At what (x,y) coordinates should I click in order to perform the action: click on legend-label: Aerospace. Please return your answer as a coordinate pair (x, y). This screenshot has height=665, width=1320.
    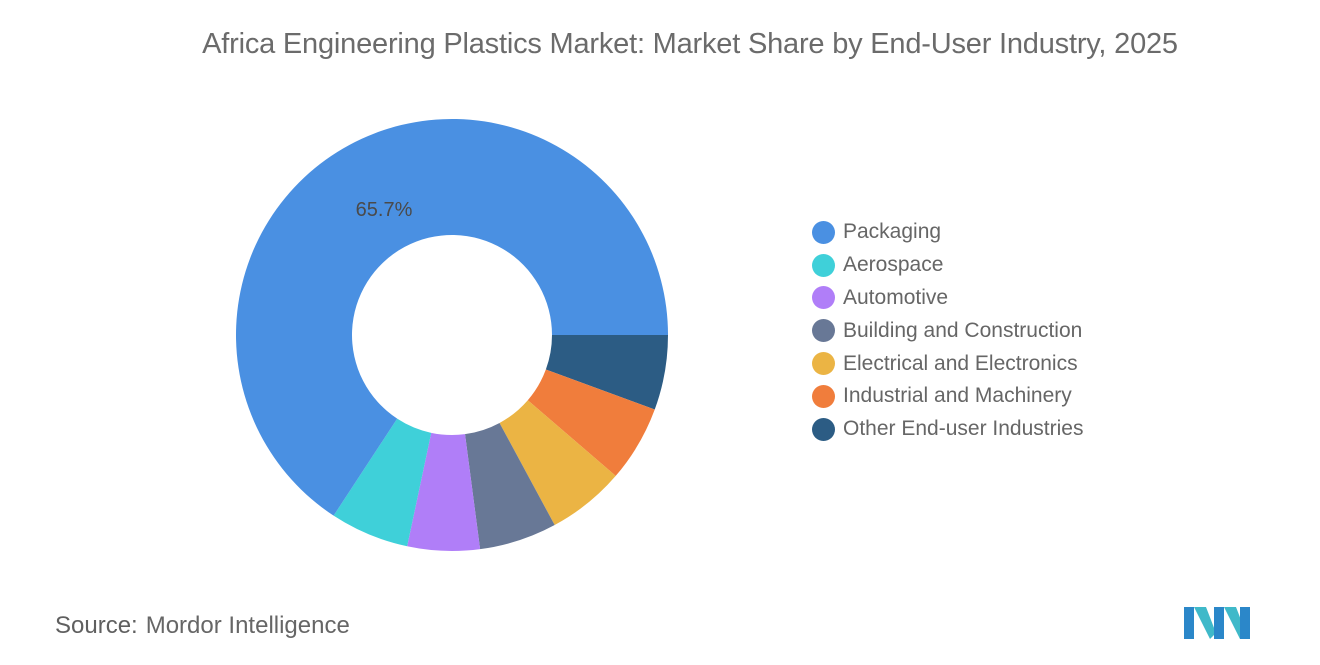
    Looking at the image, I should click on (893, 265).